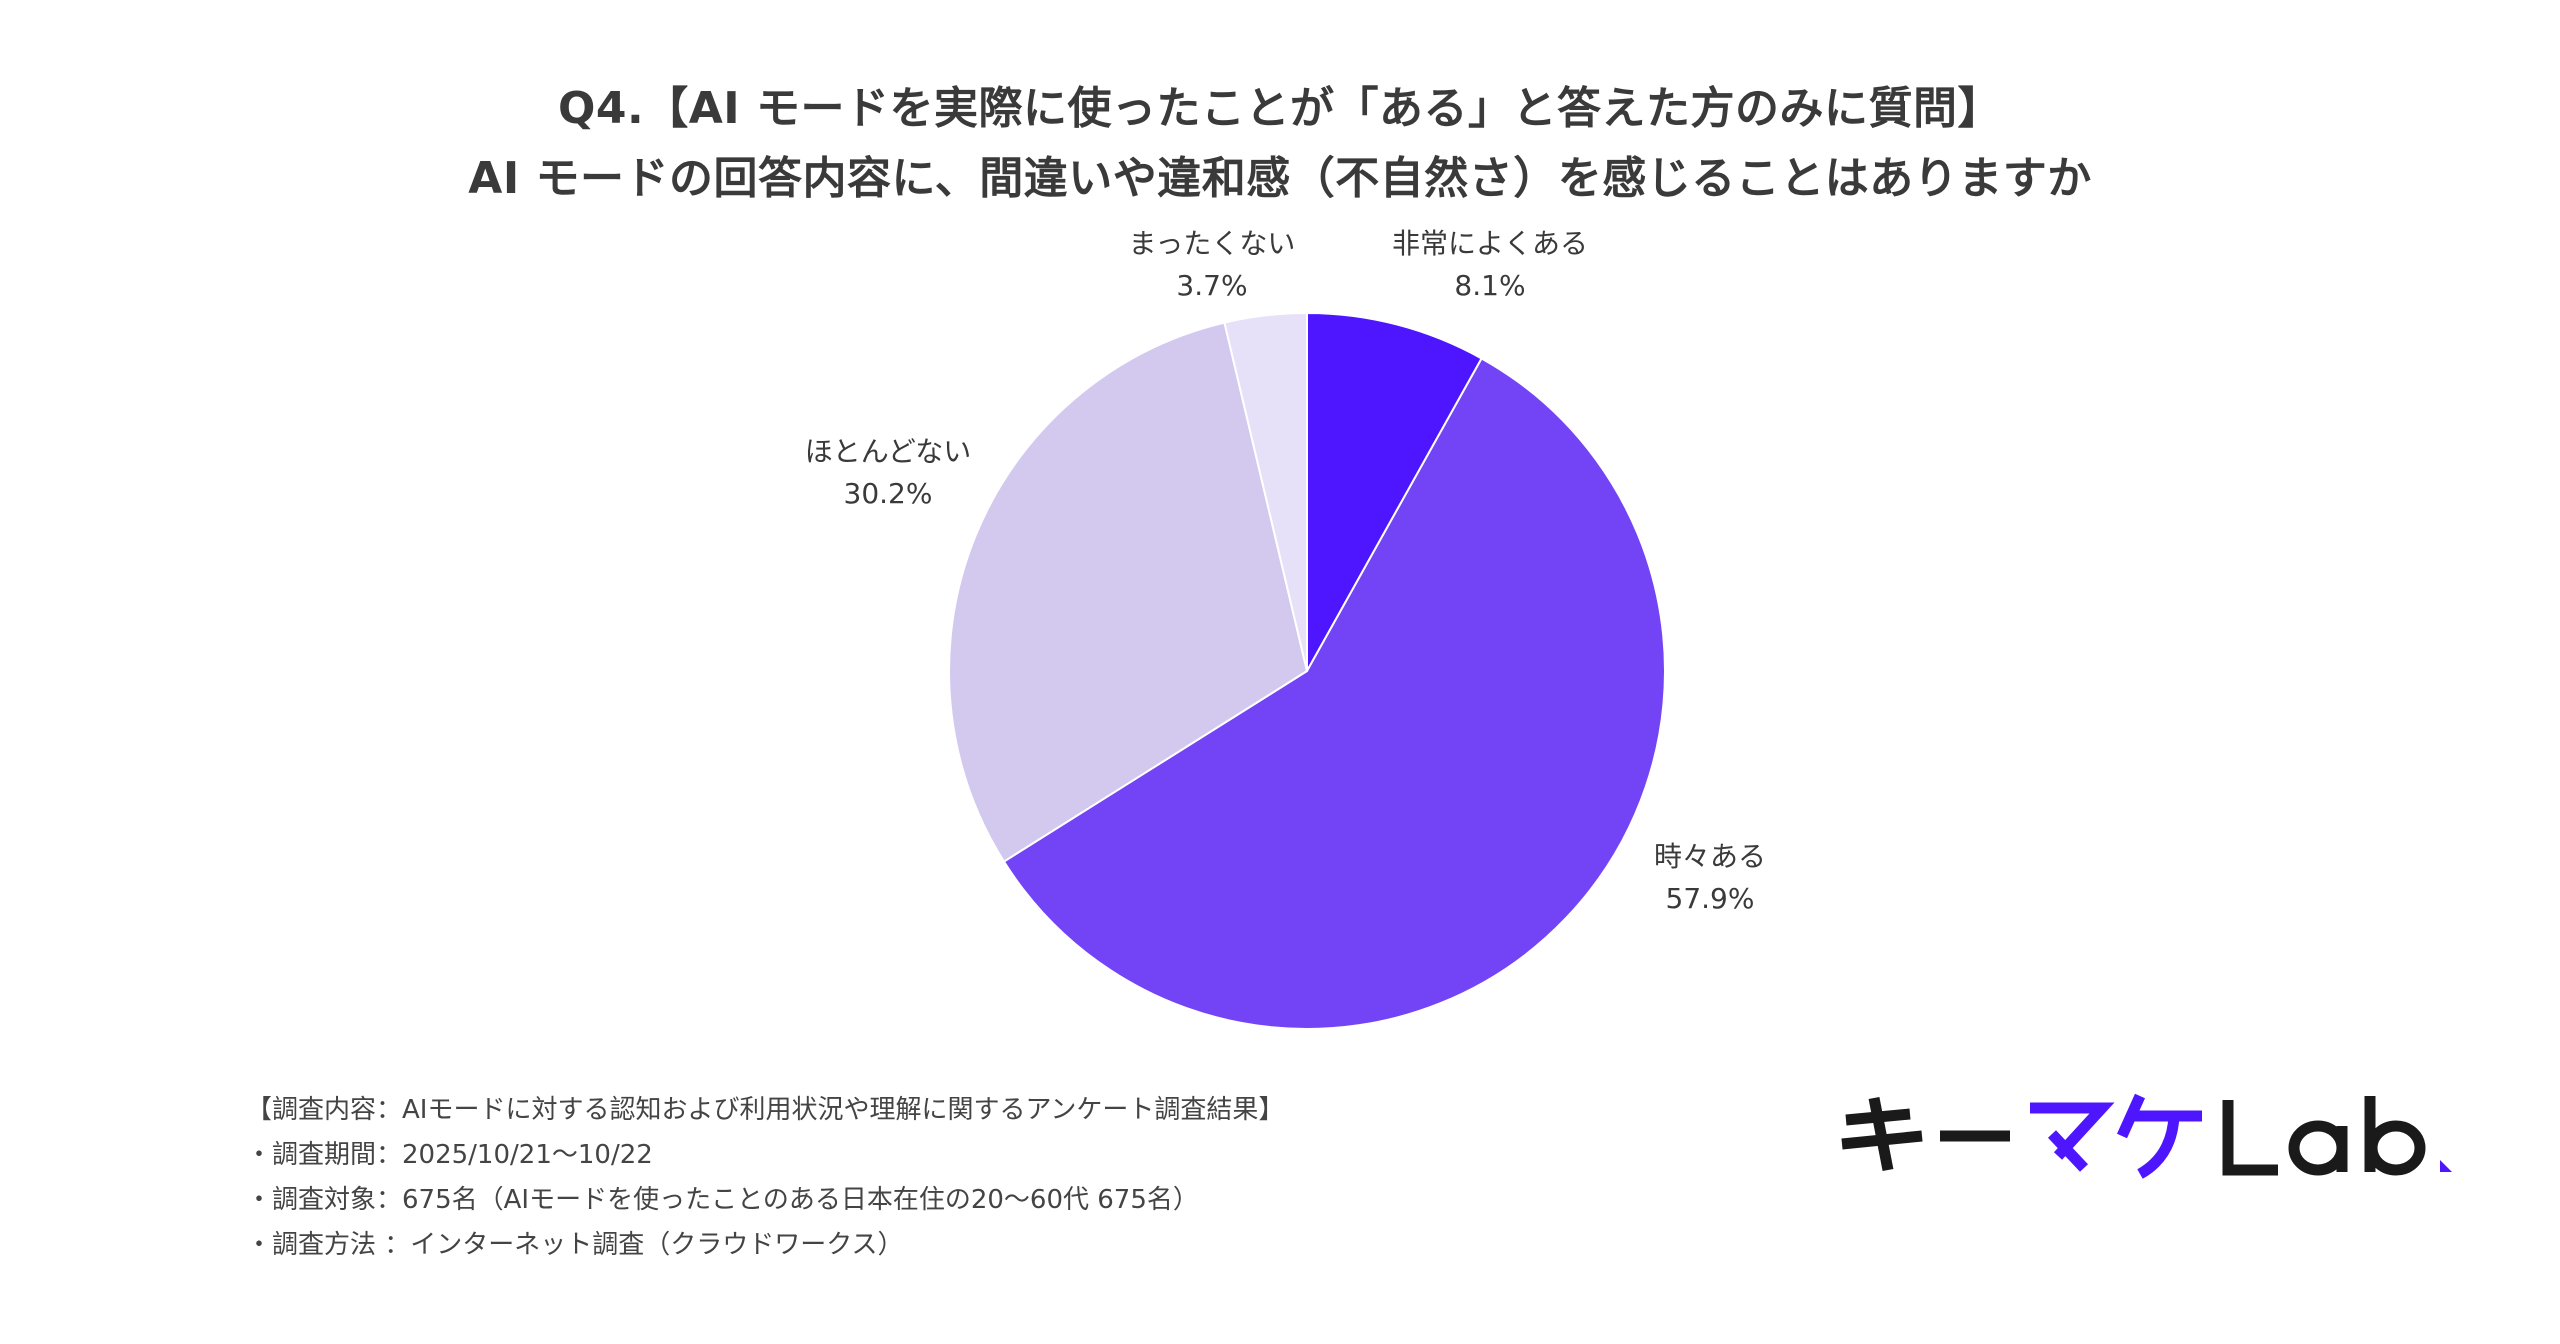  I want to click on survey-note-period: ・調査期間：2025/10/21〜10/22, so click(449, 1155).